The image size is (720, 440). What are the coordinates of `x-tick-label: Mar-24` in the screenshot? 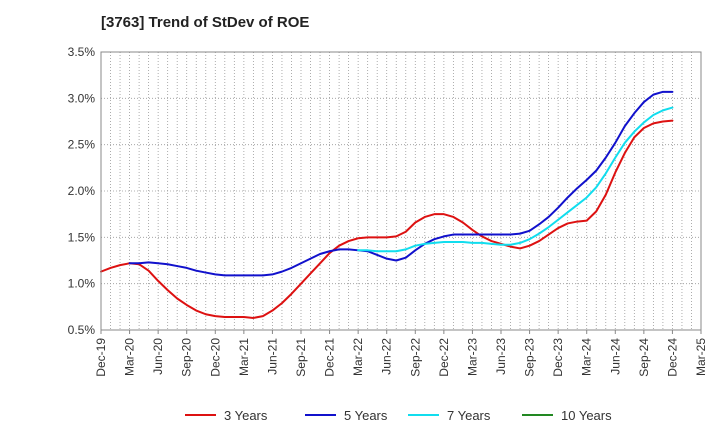 It's located at (587, 357).